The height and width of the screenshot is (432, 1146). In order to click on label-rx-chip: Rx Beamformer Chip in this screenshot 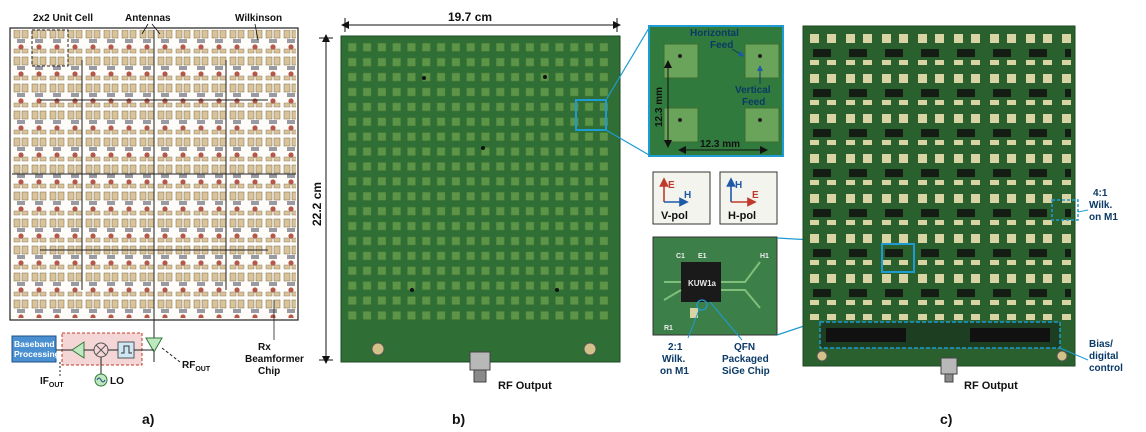, I will do `click(276, 359)`.